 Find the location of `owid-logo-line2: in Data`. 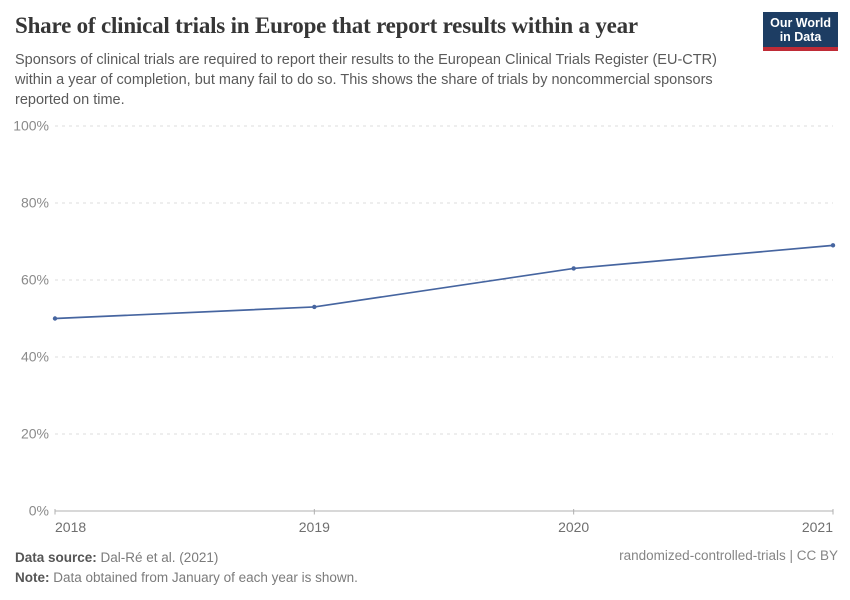

owid-logo-line2: in Data is located at coordinates (800, 37).